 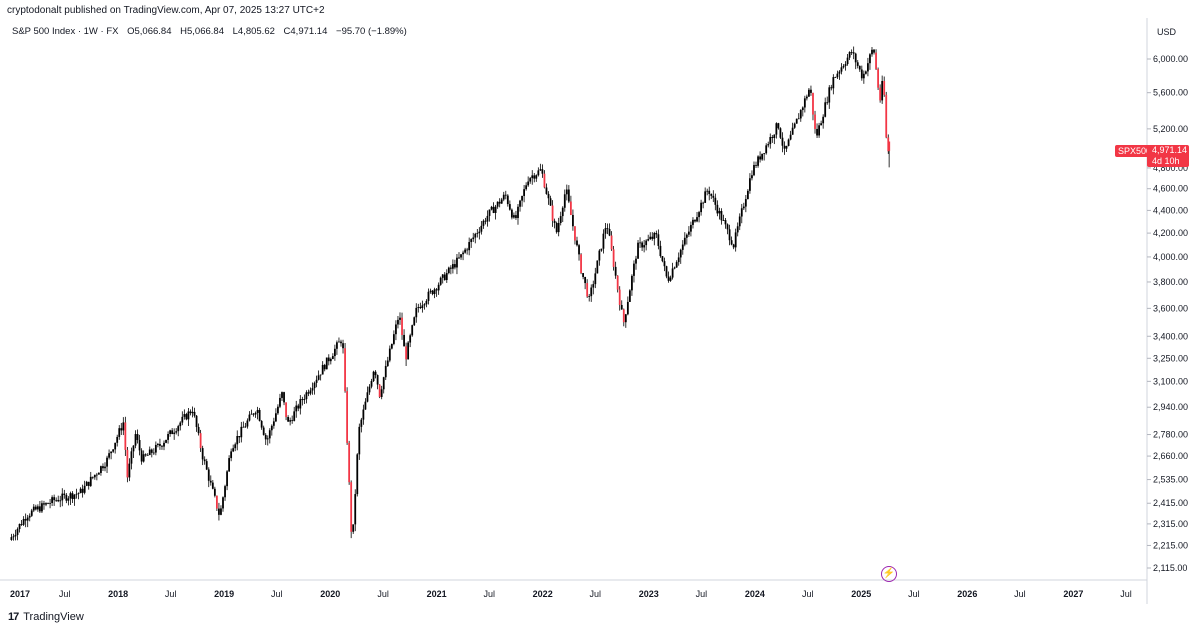 I want to click on y-tick-label: 2,115.00, so click(x=1170, y=568).